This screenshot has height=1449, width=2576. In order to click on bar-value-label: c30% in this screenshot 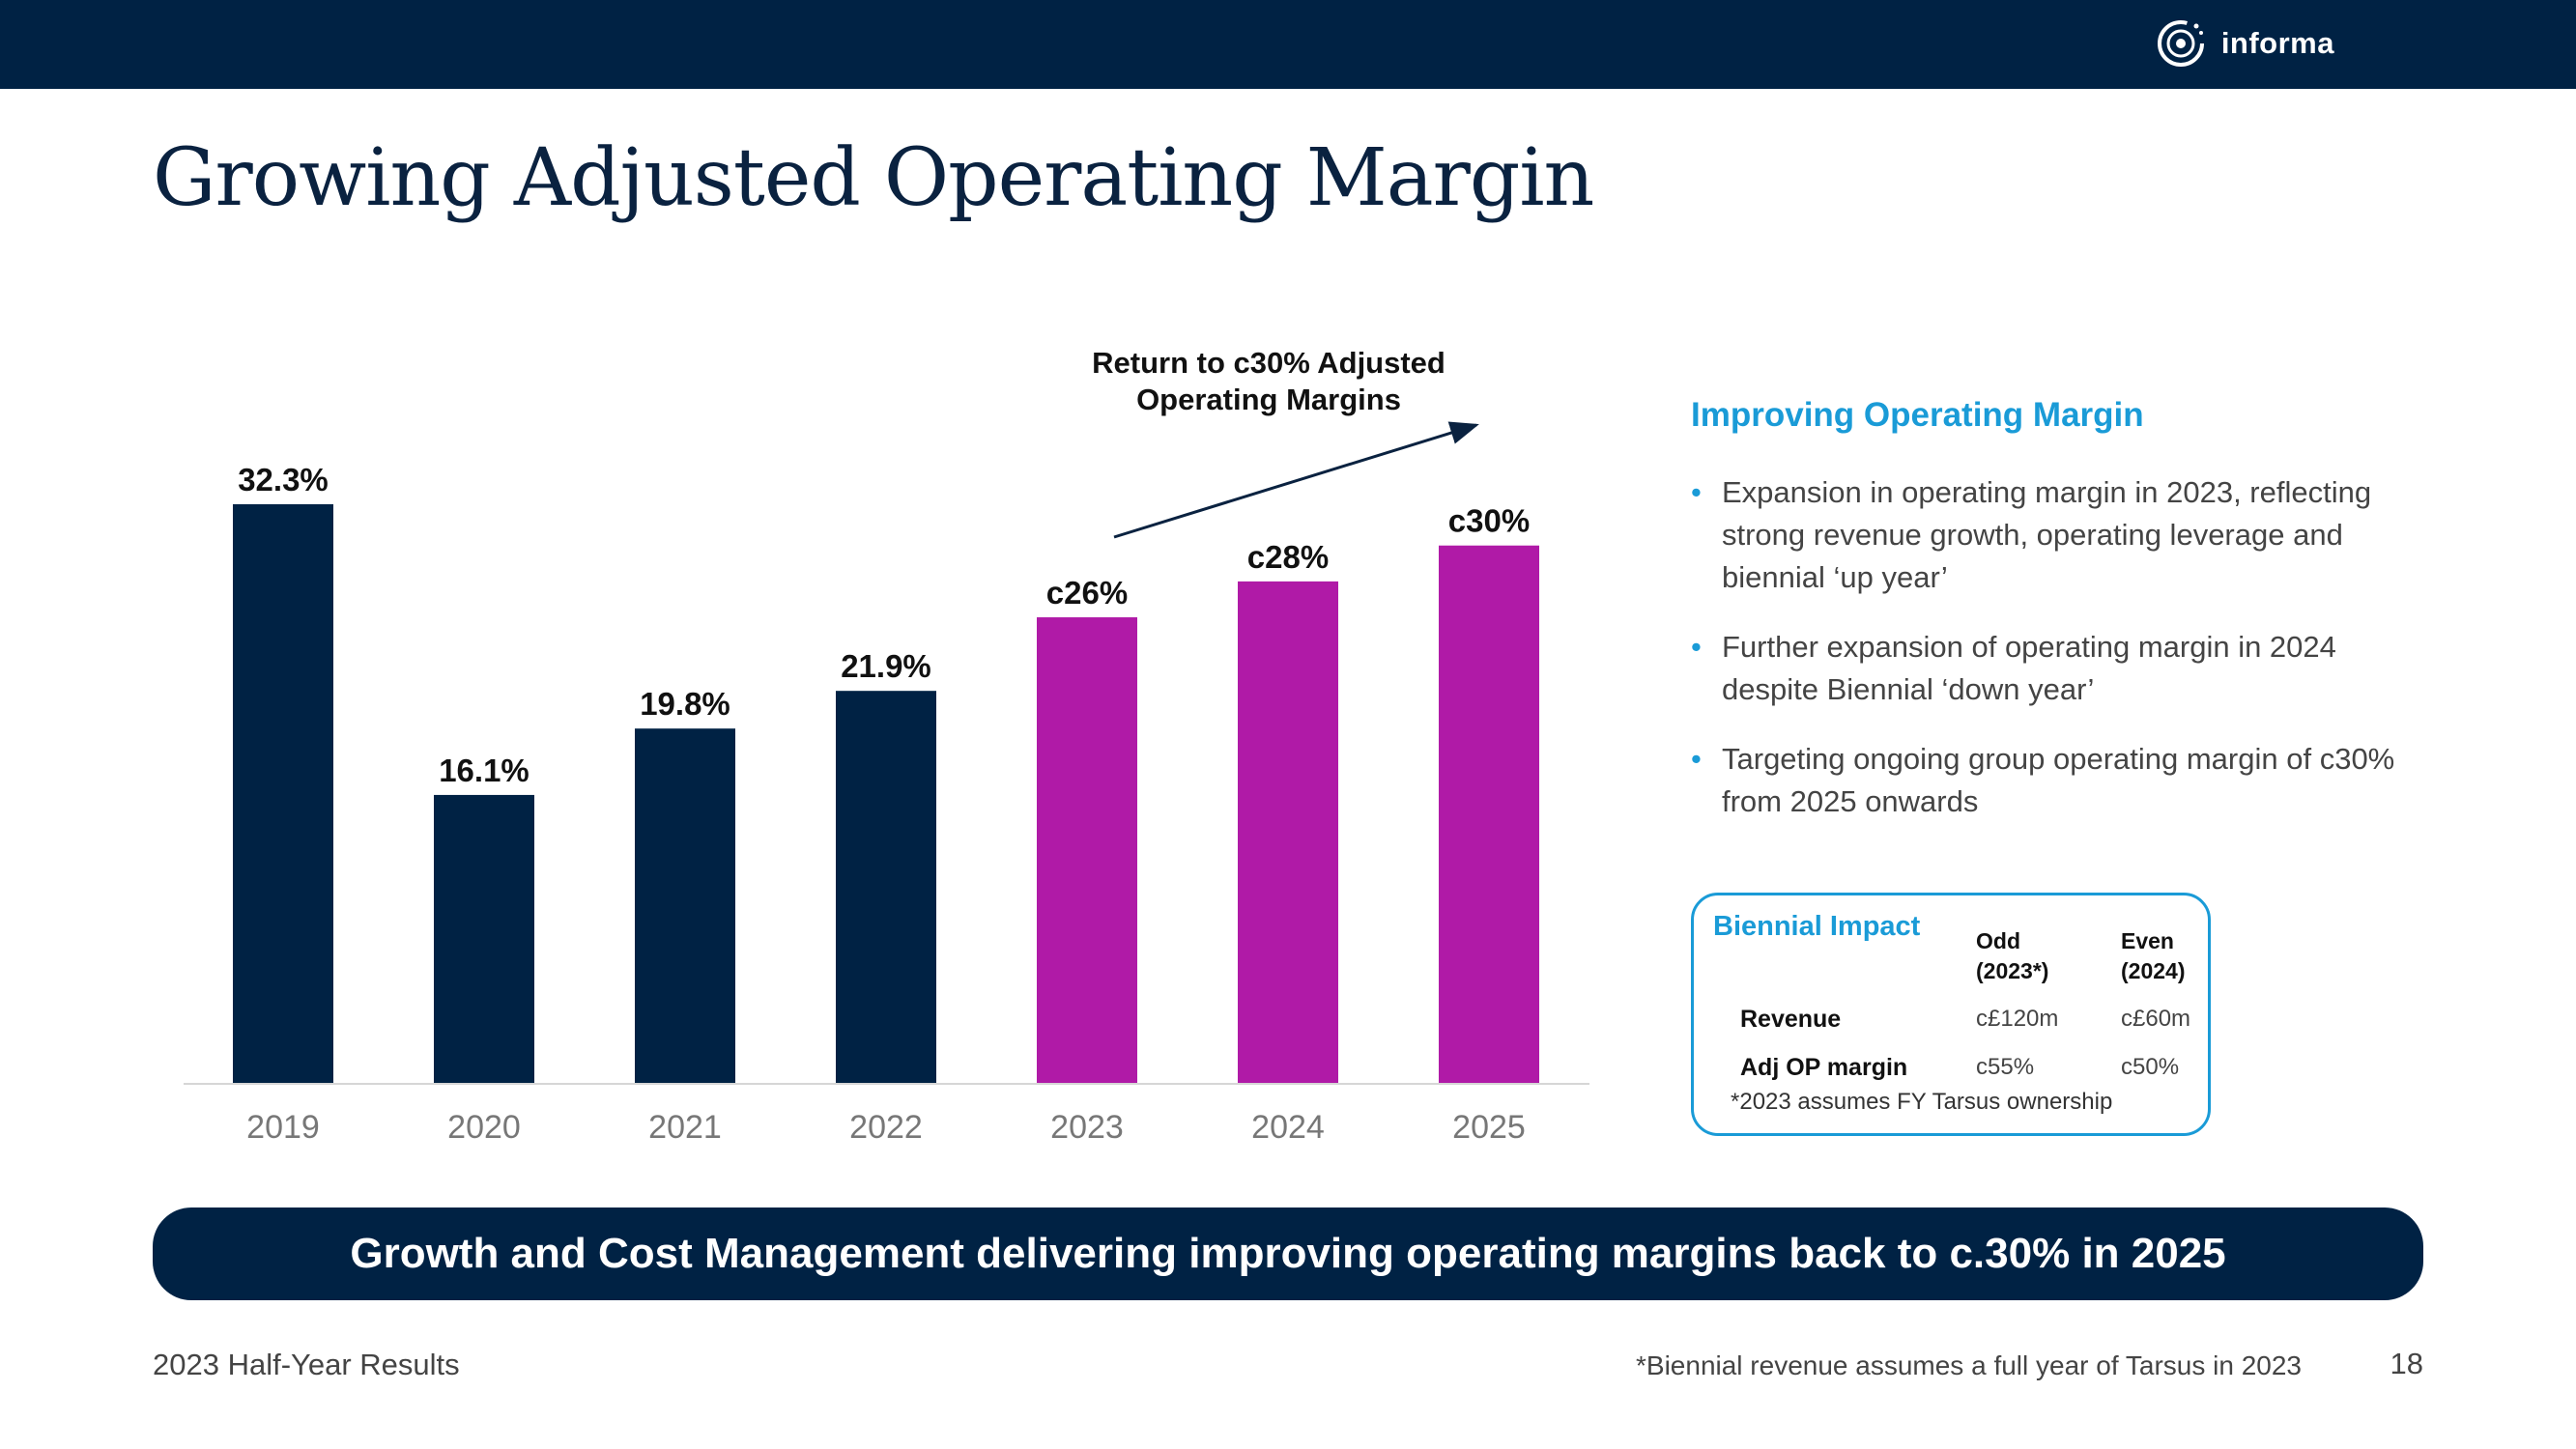, I will do `click(1489, 521)`.